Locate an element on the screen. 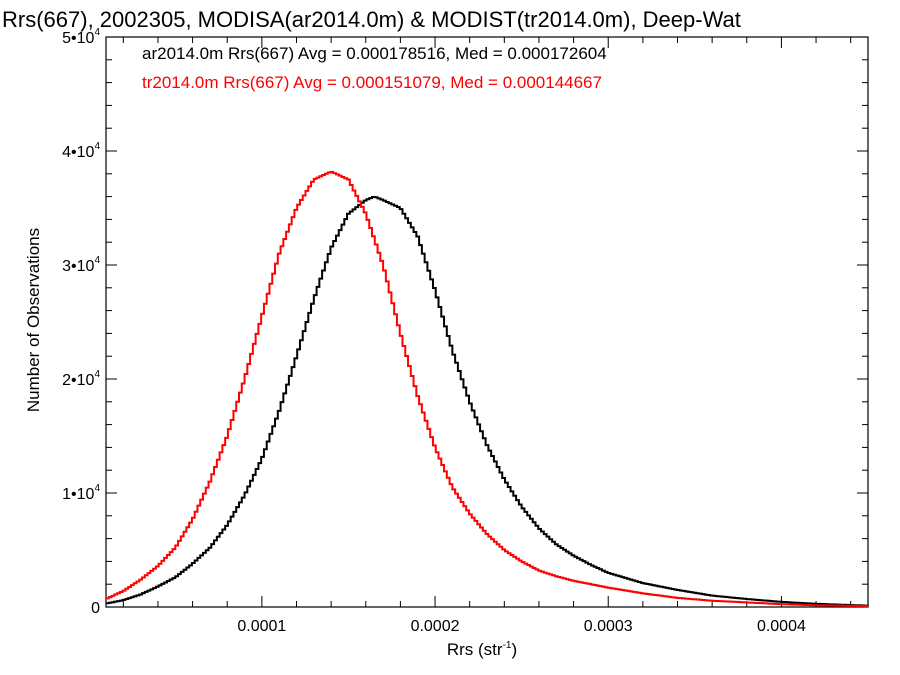 Image resolution: width=900 pixels, height=675 pixels. x-tick-label: 0.0002 is located at coordinates (435, 626).